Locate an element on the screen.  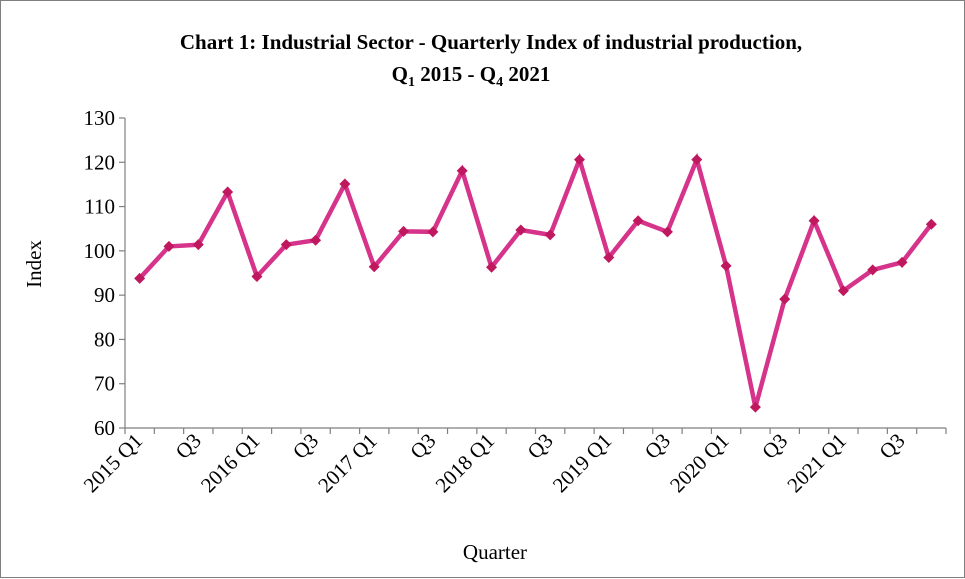
x-tick-label: 2016 Q1 is located at coordinates (230, 463).